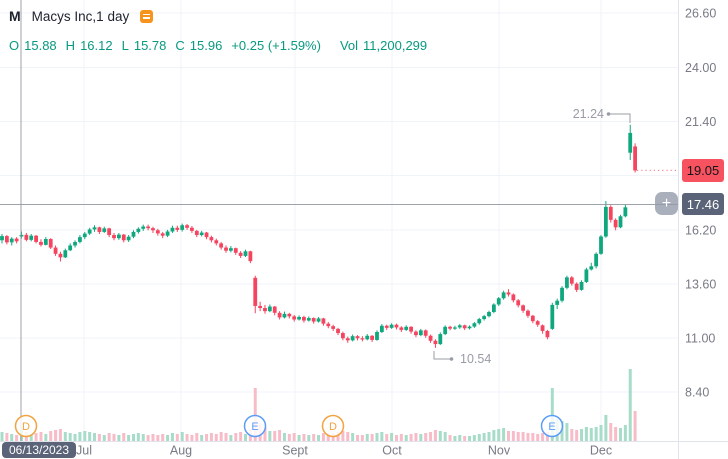 The image size is (728, 459). Describe the element at coordinates (700, 14) in the screenshot. I see `price-axis-label: 26.60` at that location.